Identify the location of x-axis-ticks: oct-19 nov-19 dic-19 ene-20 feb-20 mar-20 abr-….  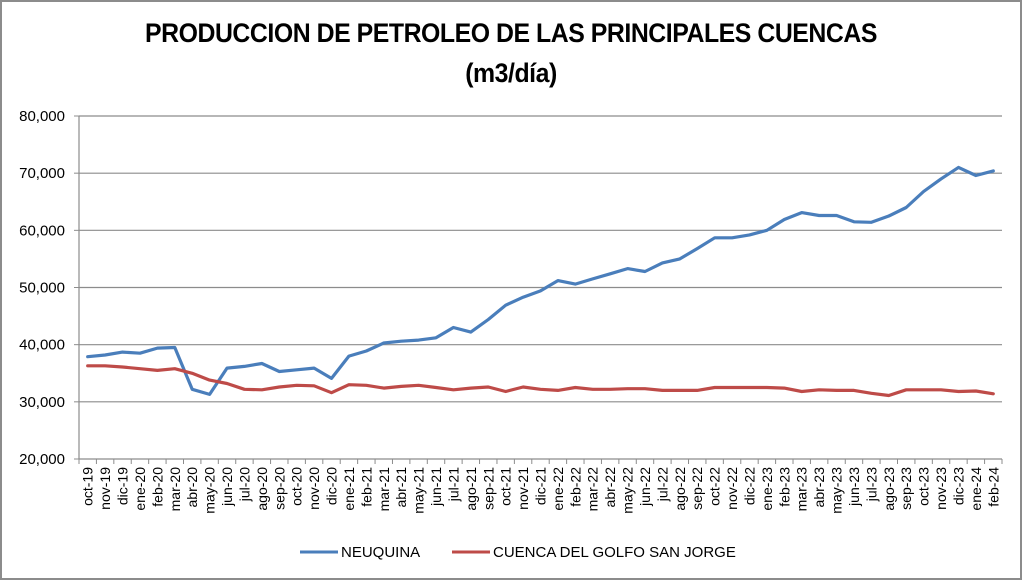
(541, 490).